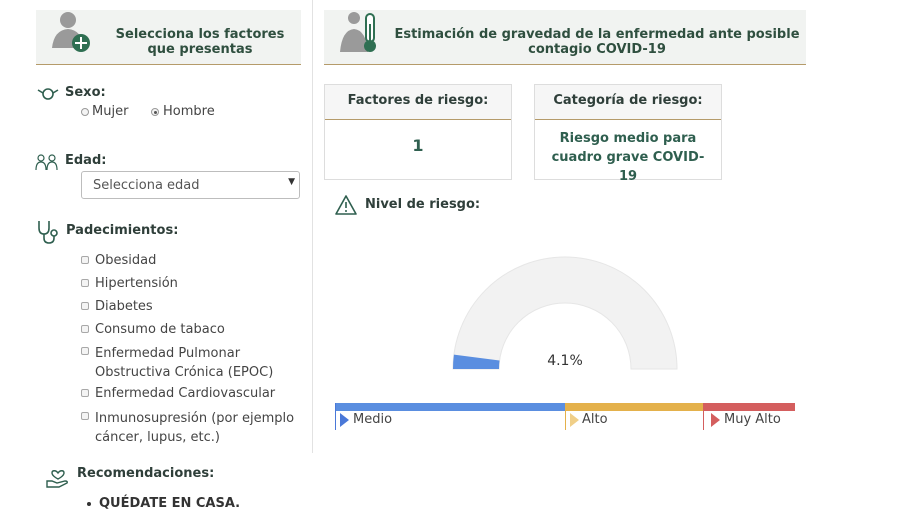 The height and width of the screenshot is (519, 921). Describe the element at coordinates (48, 94) in the screenshot. I see `gender-icon` at that location.